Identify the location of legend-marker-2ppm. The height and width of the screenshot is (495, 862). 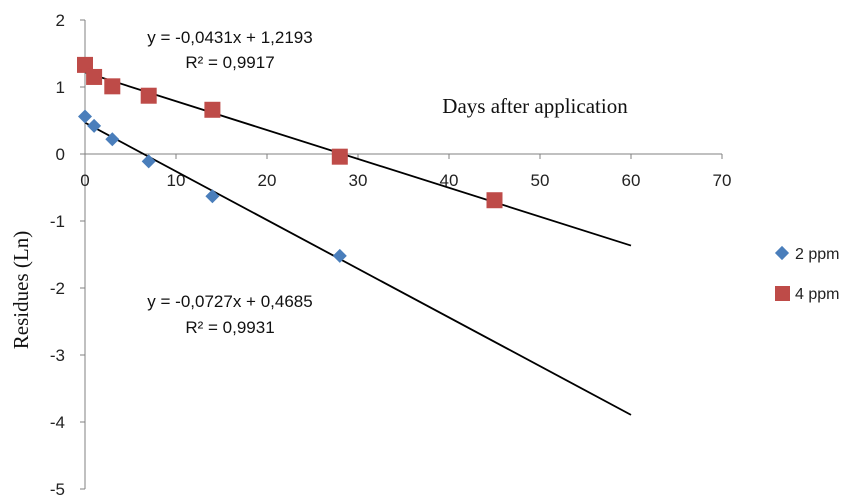
(782, 253).